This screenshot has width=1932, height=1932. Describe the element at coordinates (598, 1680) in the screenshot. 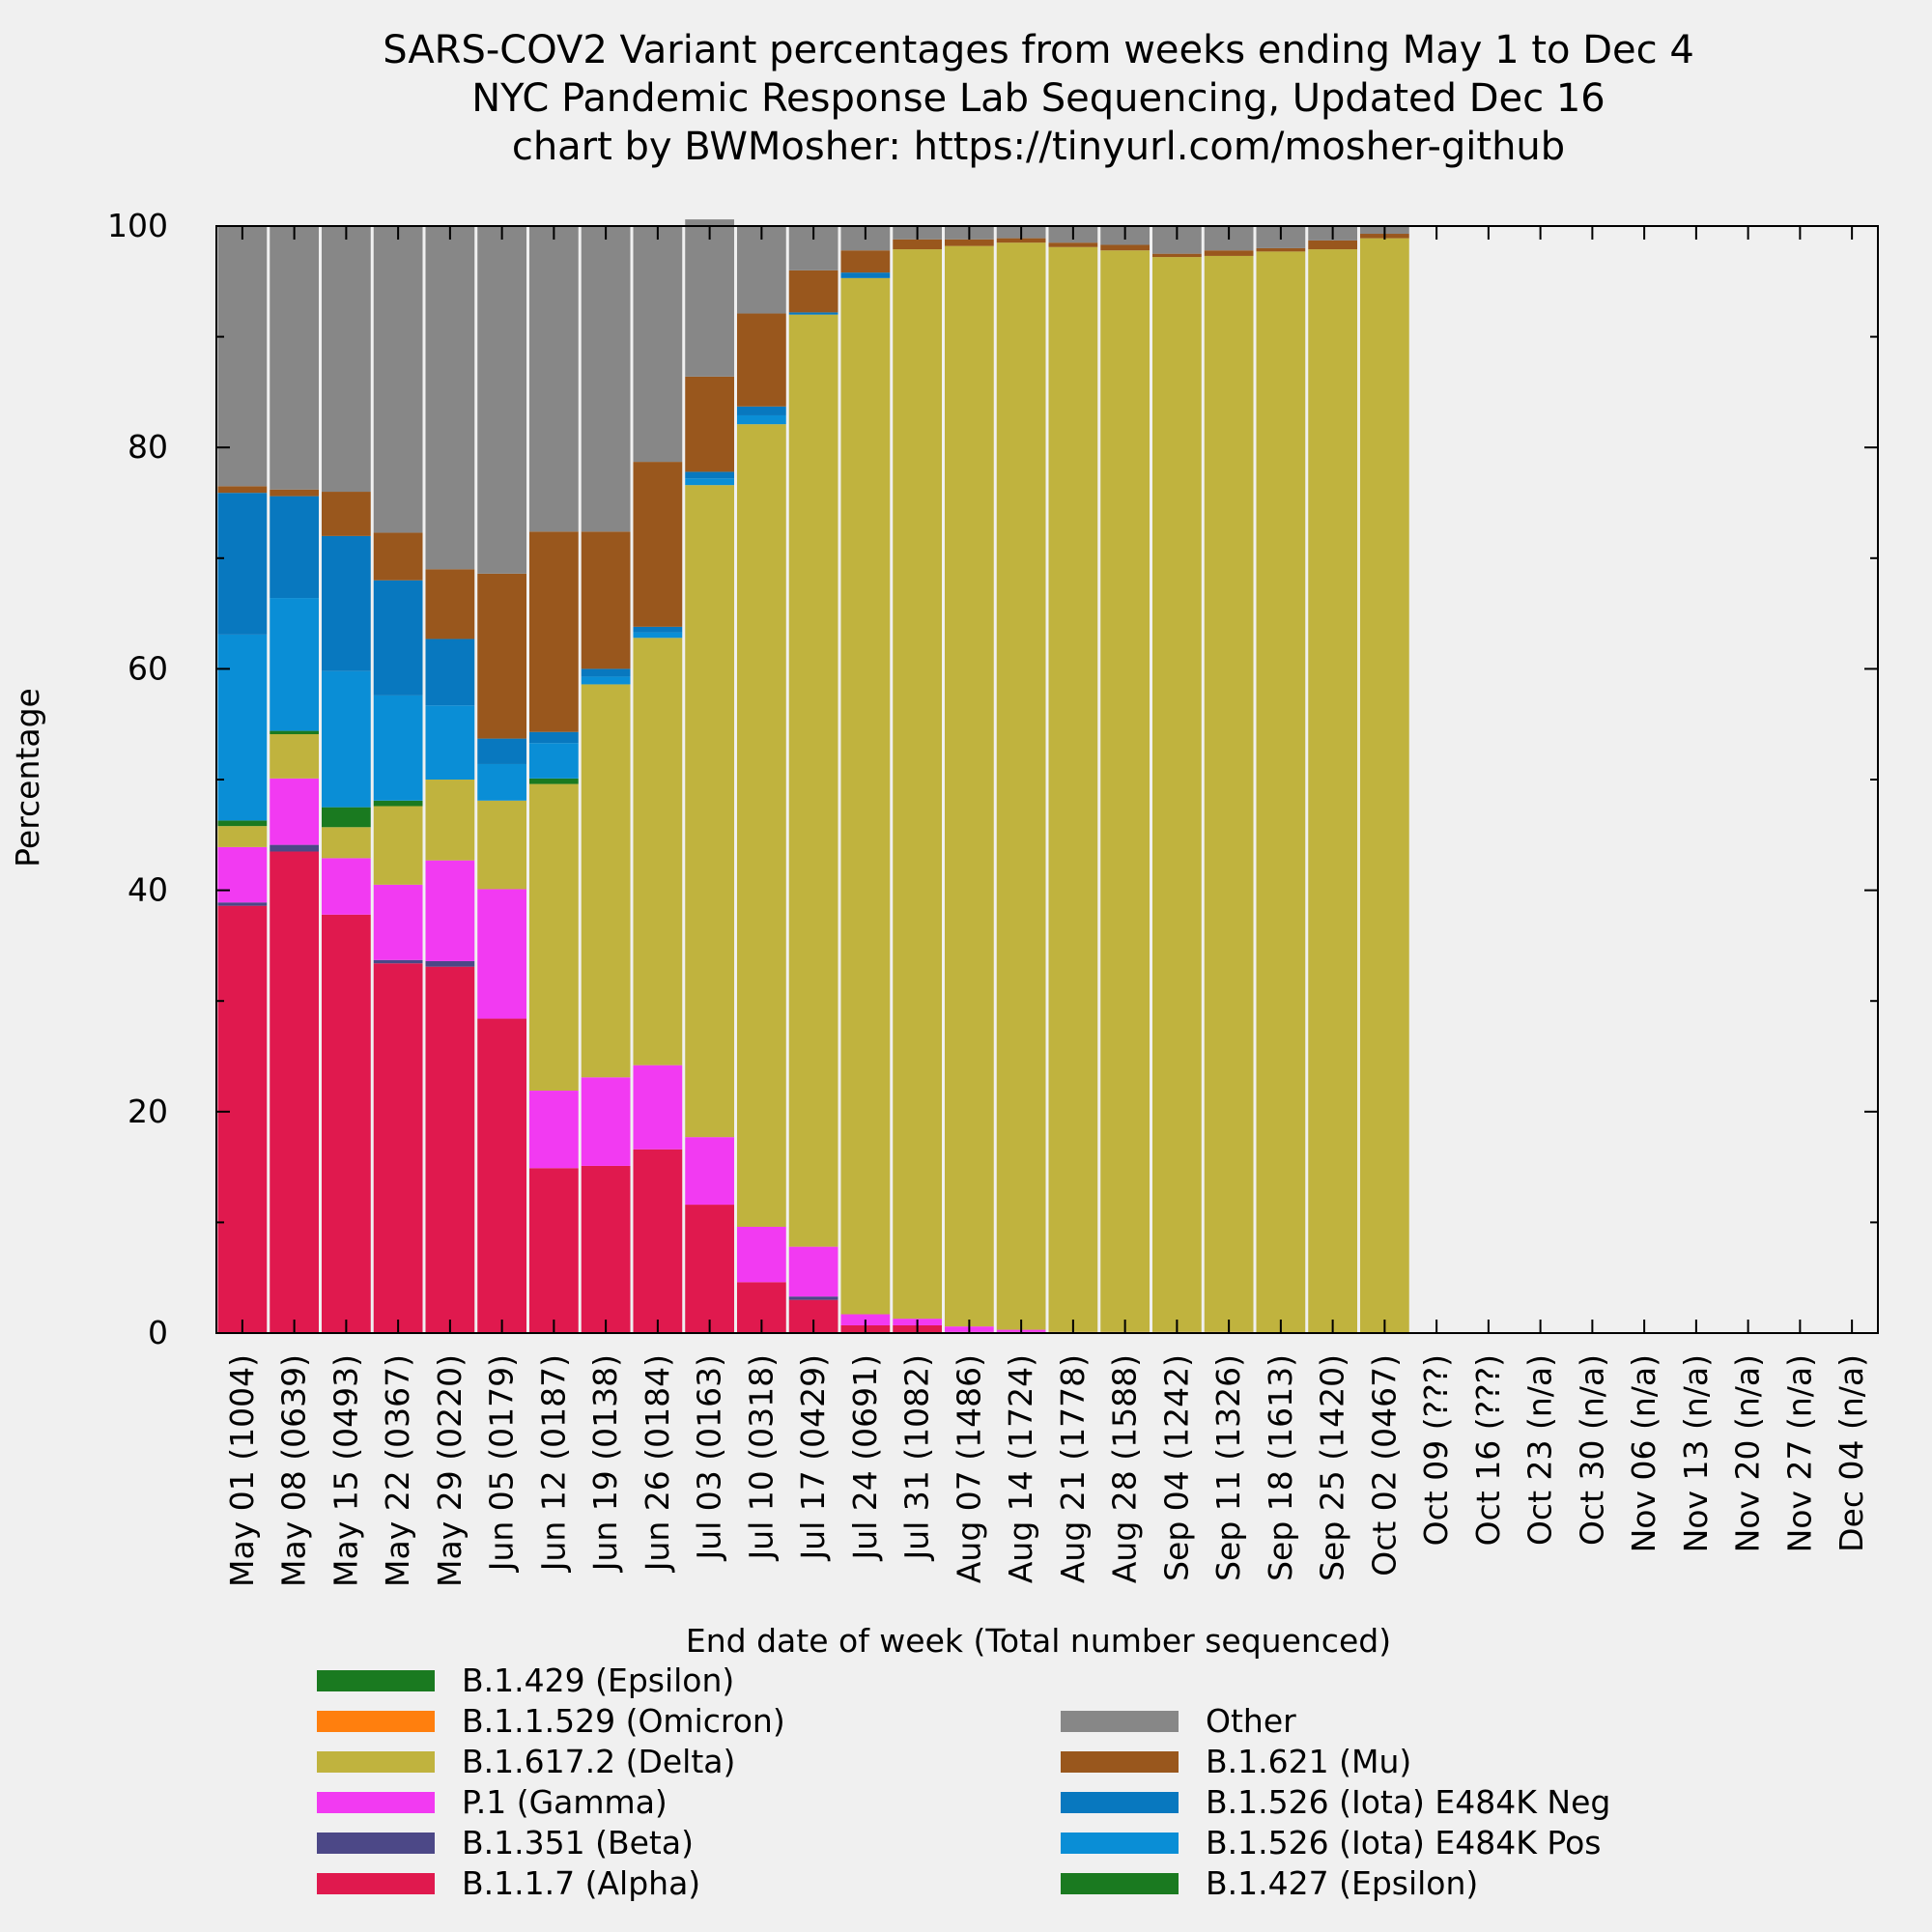

I see `legend-label: B.1.429 (Epsilon)` at that location.